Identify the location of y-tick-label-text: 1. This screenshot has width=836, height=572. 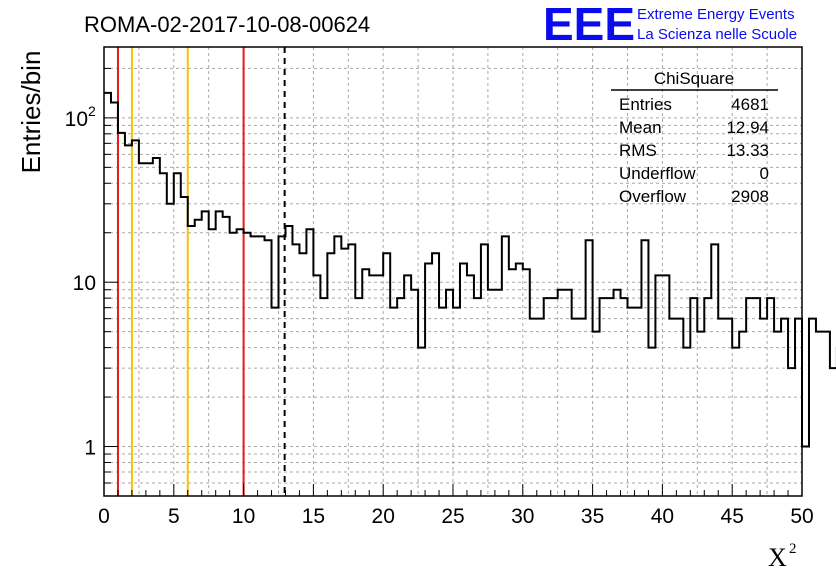
(90, 448).